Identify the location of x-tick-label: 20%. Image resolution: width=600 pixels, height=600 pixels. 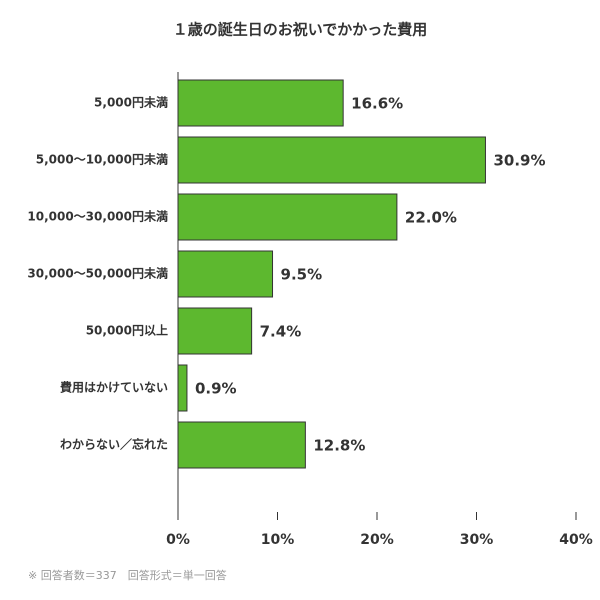
(377, 540).